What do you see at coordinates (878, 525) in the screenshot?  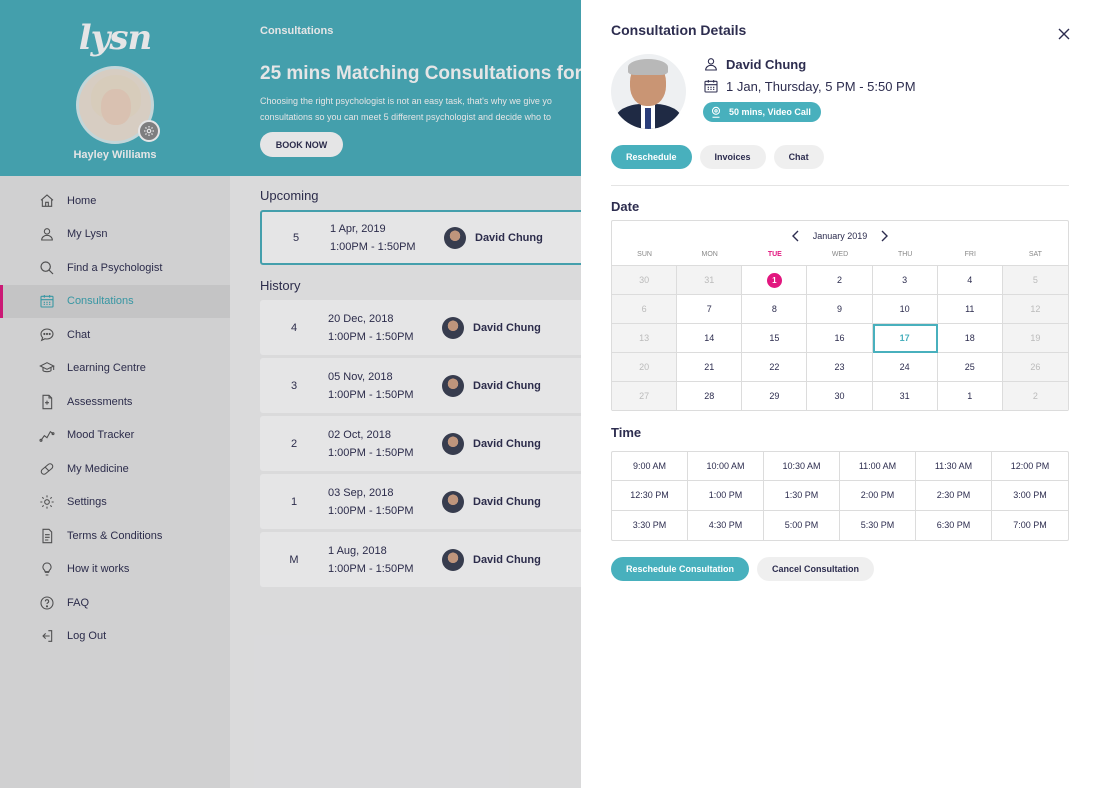 I see `time-slot: 5:30 PM` at bounding box center [878, 525].